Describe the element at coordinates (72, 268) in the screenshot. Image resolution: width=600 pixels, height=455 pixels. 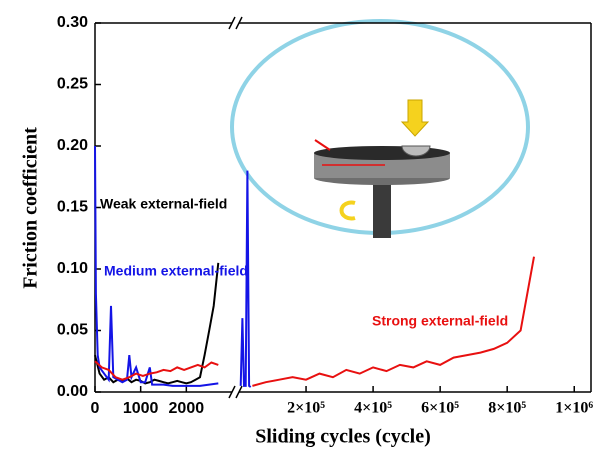
I see `y-tick-label: 0.10` at that location.